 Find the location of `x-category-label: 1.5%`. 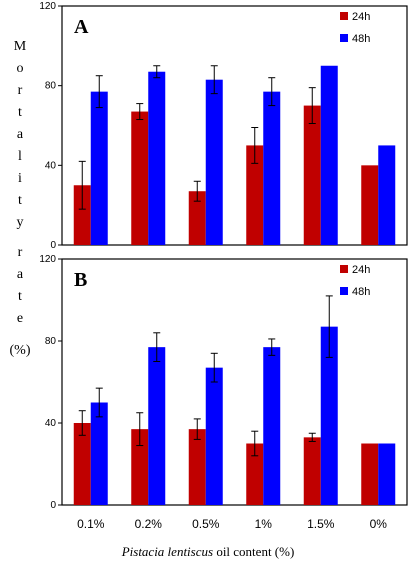

x-category-label: 1.5% is located at coordinates (321, 524).